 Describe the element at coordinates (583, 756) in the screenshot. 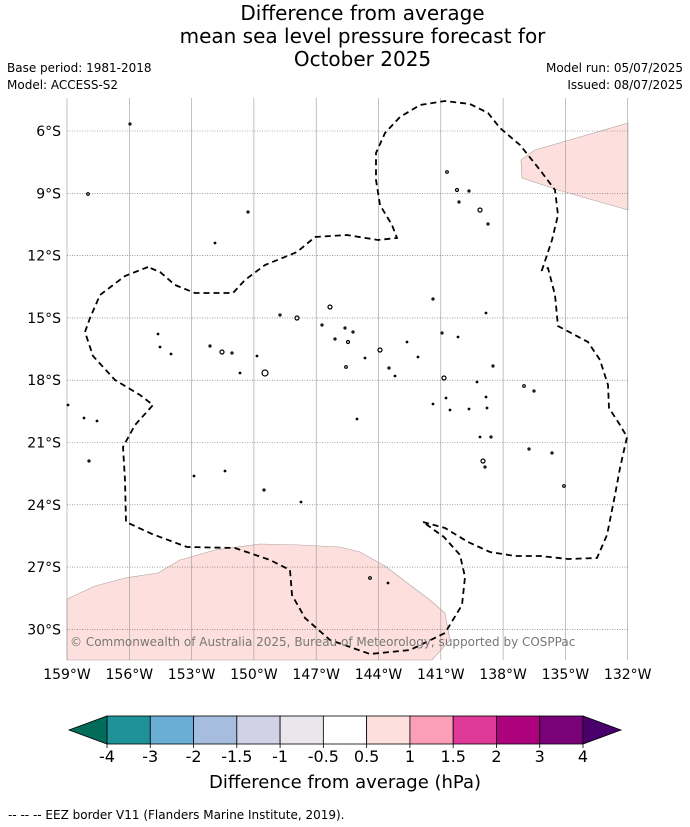

I see `colorbar-tick-label: 4` at that location.